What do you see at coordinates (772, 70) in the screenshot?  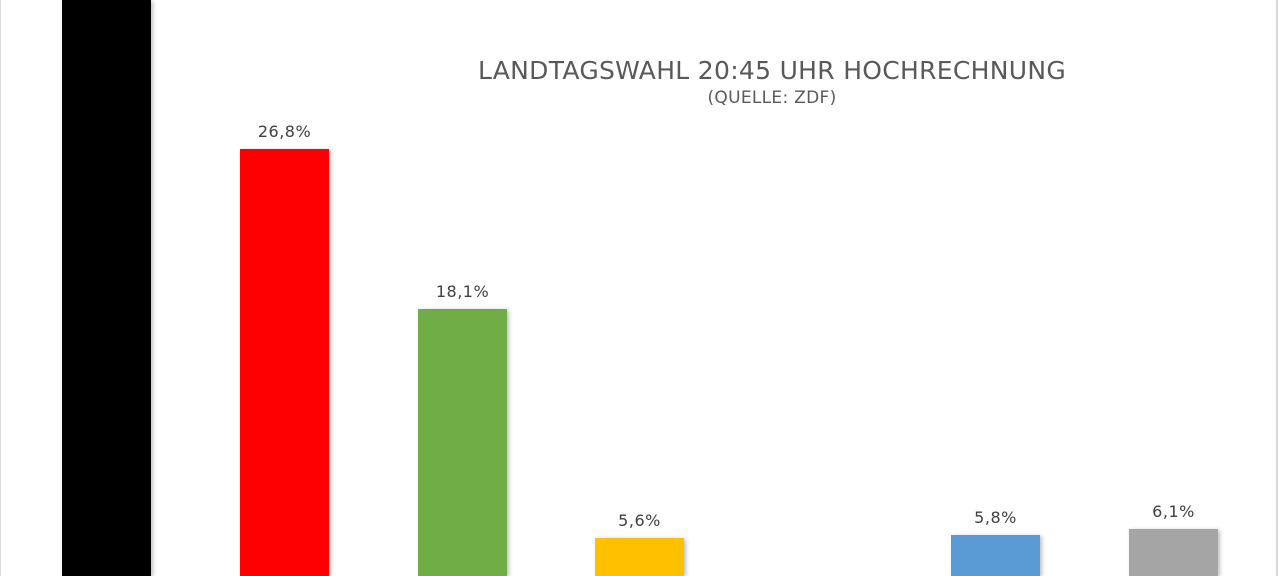 I see `chart-title: LANDTAGSWAHL 20:45 UHR HOCHRECHNUNG` at bounding box center [772, 70].